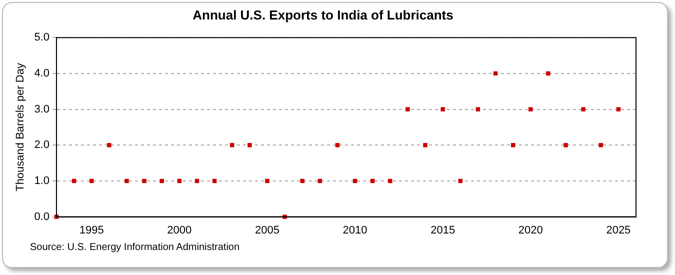  I want to click on y-axis-title: Thousand Barrels per Day, so click(20, 127).